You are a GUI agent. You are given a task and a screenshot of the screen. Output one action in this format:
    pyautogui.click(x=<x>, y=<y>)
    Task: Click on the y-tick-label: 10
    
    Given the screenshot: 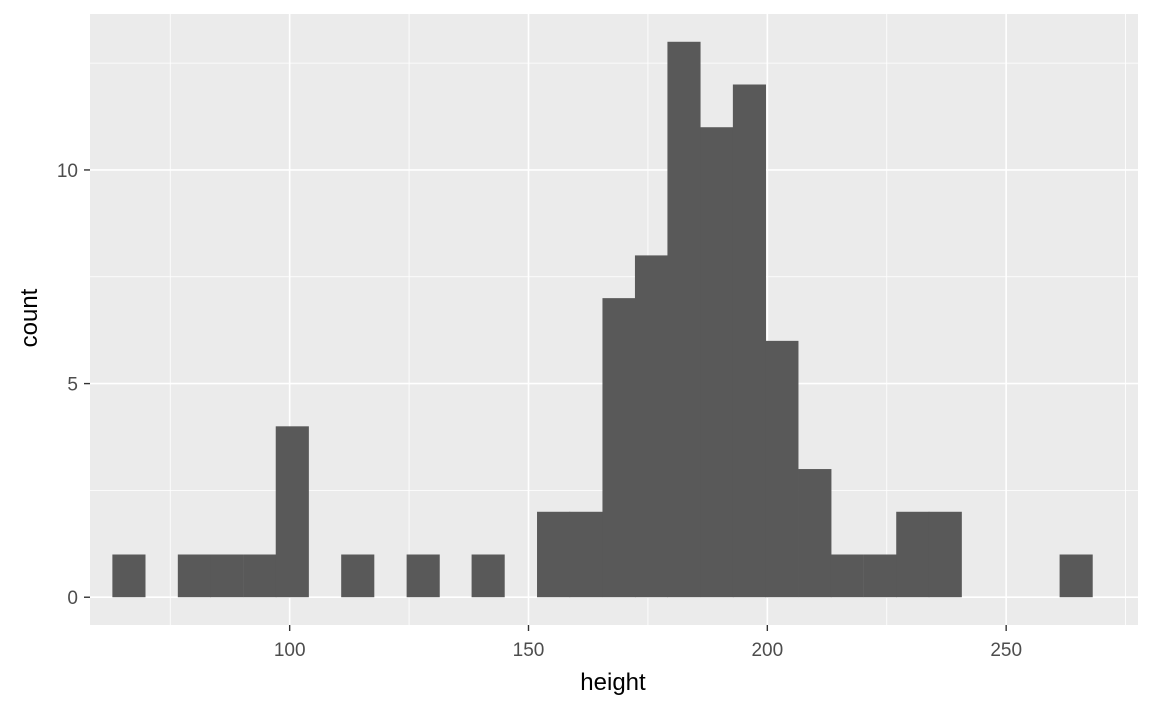 What is the action you would take?
    pyautogui.click(x=67, y=171)
    